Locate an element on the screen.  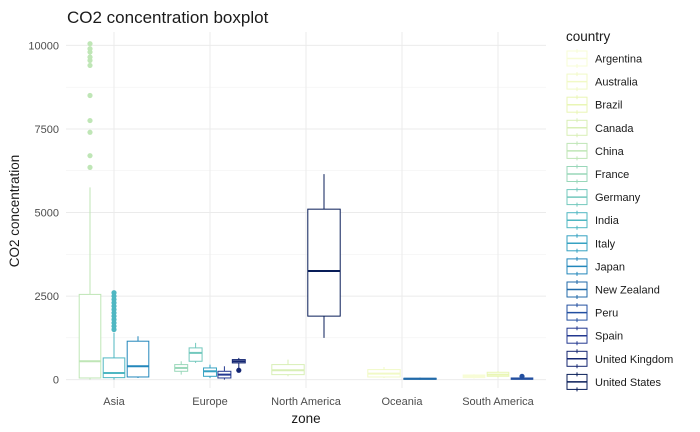
legend-item-italy: Italy is located at coordinates (591, 243).